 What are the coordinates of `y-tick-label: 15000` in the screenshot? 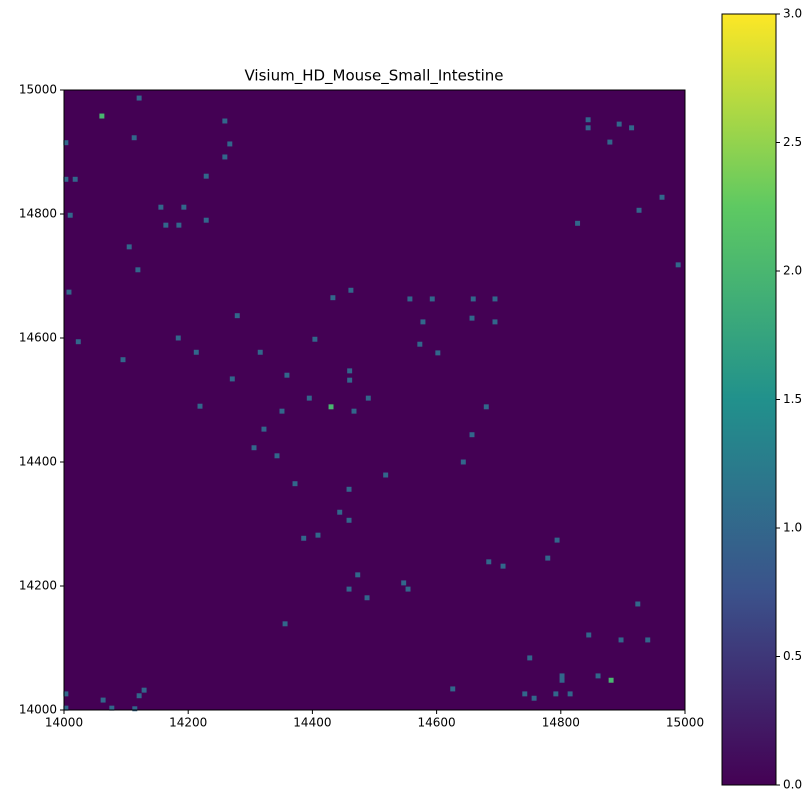 It's located at (38, 90).